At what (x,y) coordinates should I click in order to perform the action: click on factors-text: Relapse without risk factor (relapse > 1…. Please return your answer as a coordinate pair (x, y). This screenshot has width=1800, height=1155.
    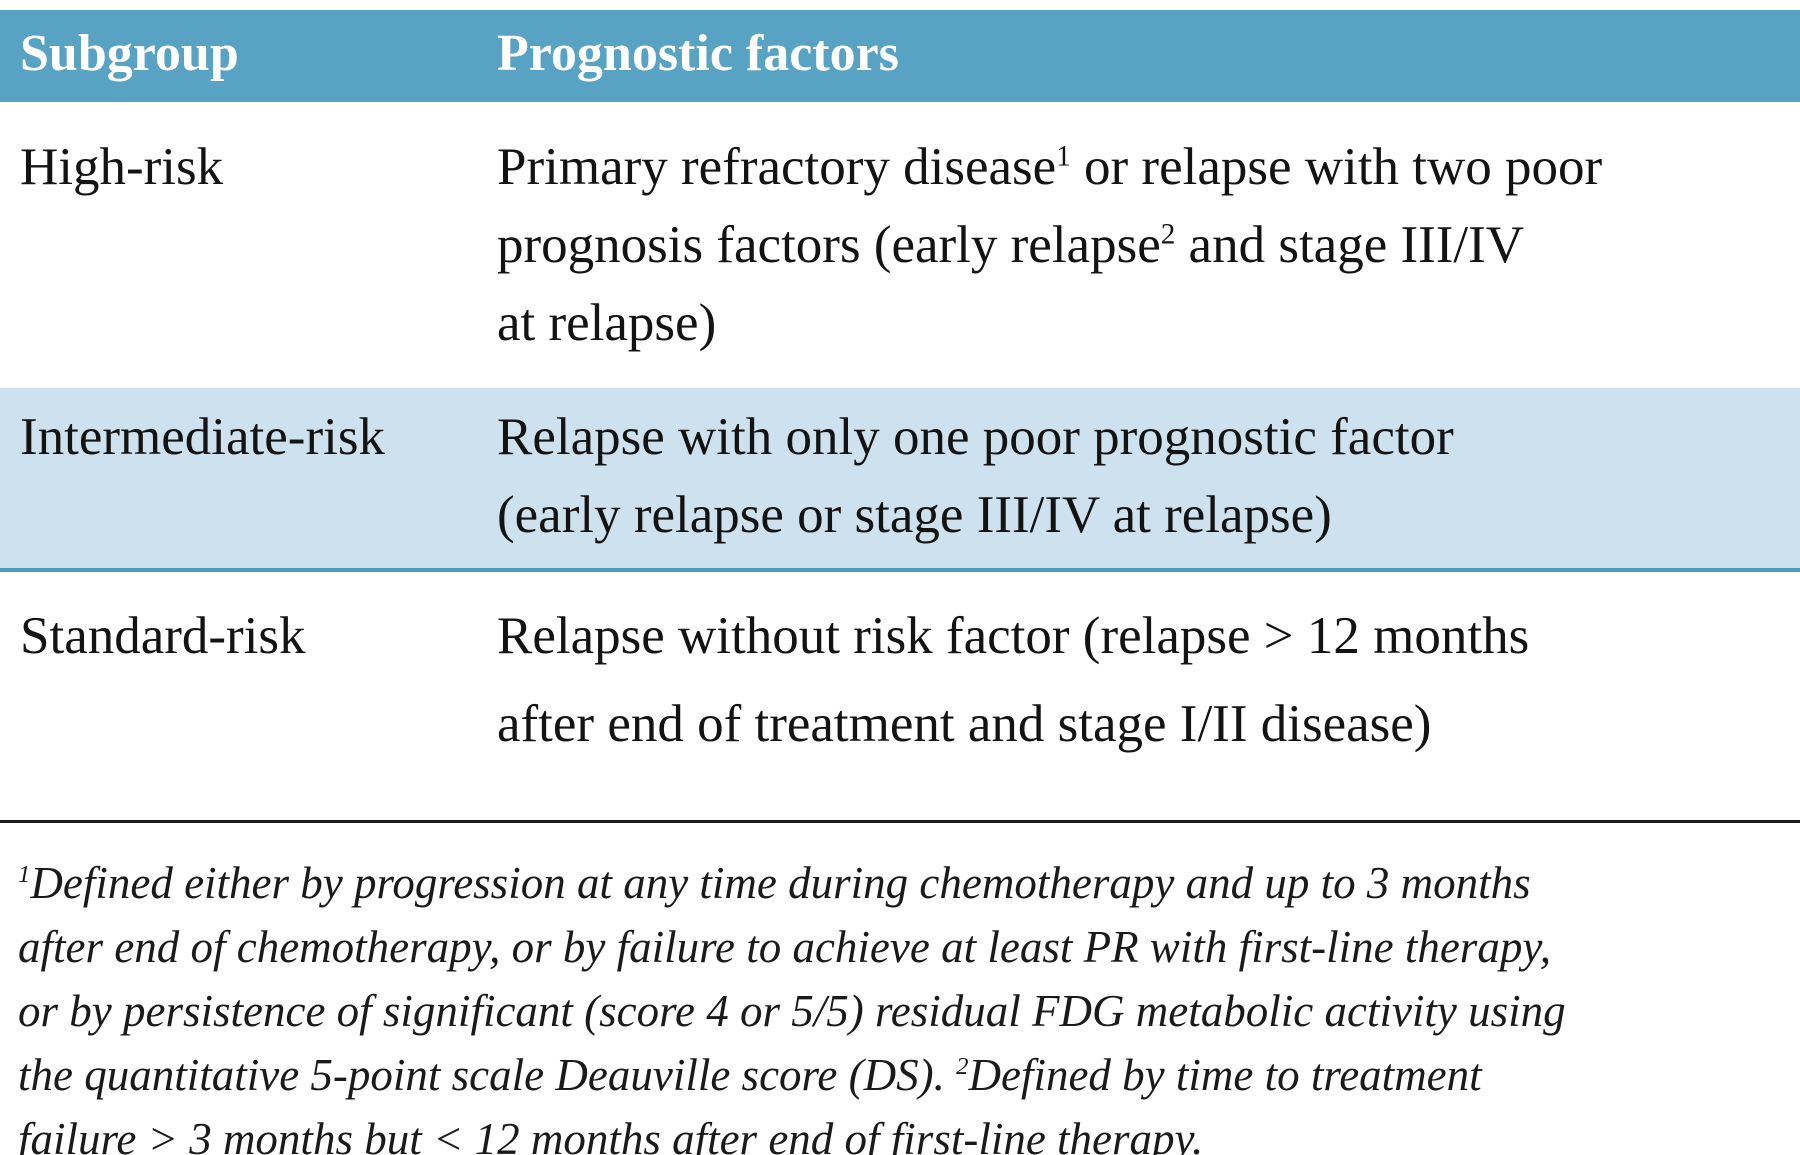
    Looking at the image, I should click on (1013, 680).